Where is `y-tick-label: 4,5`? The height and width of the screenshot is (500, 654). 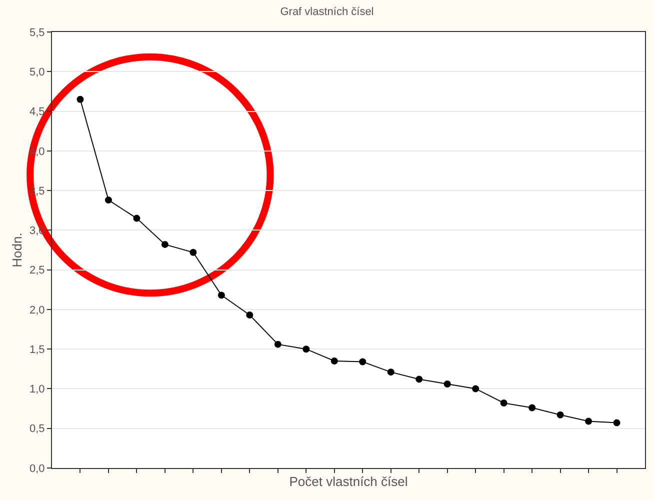
y-tick-label: 4,5 is located at coordinates (37, 112).